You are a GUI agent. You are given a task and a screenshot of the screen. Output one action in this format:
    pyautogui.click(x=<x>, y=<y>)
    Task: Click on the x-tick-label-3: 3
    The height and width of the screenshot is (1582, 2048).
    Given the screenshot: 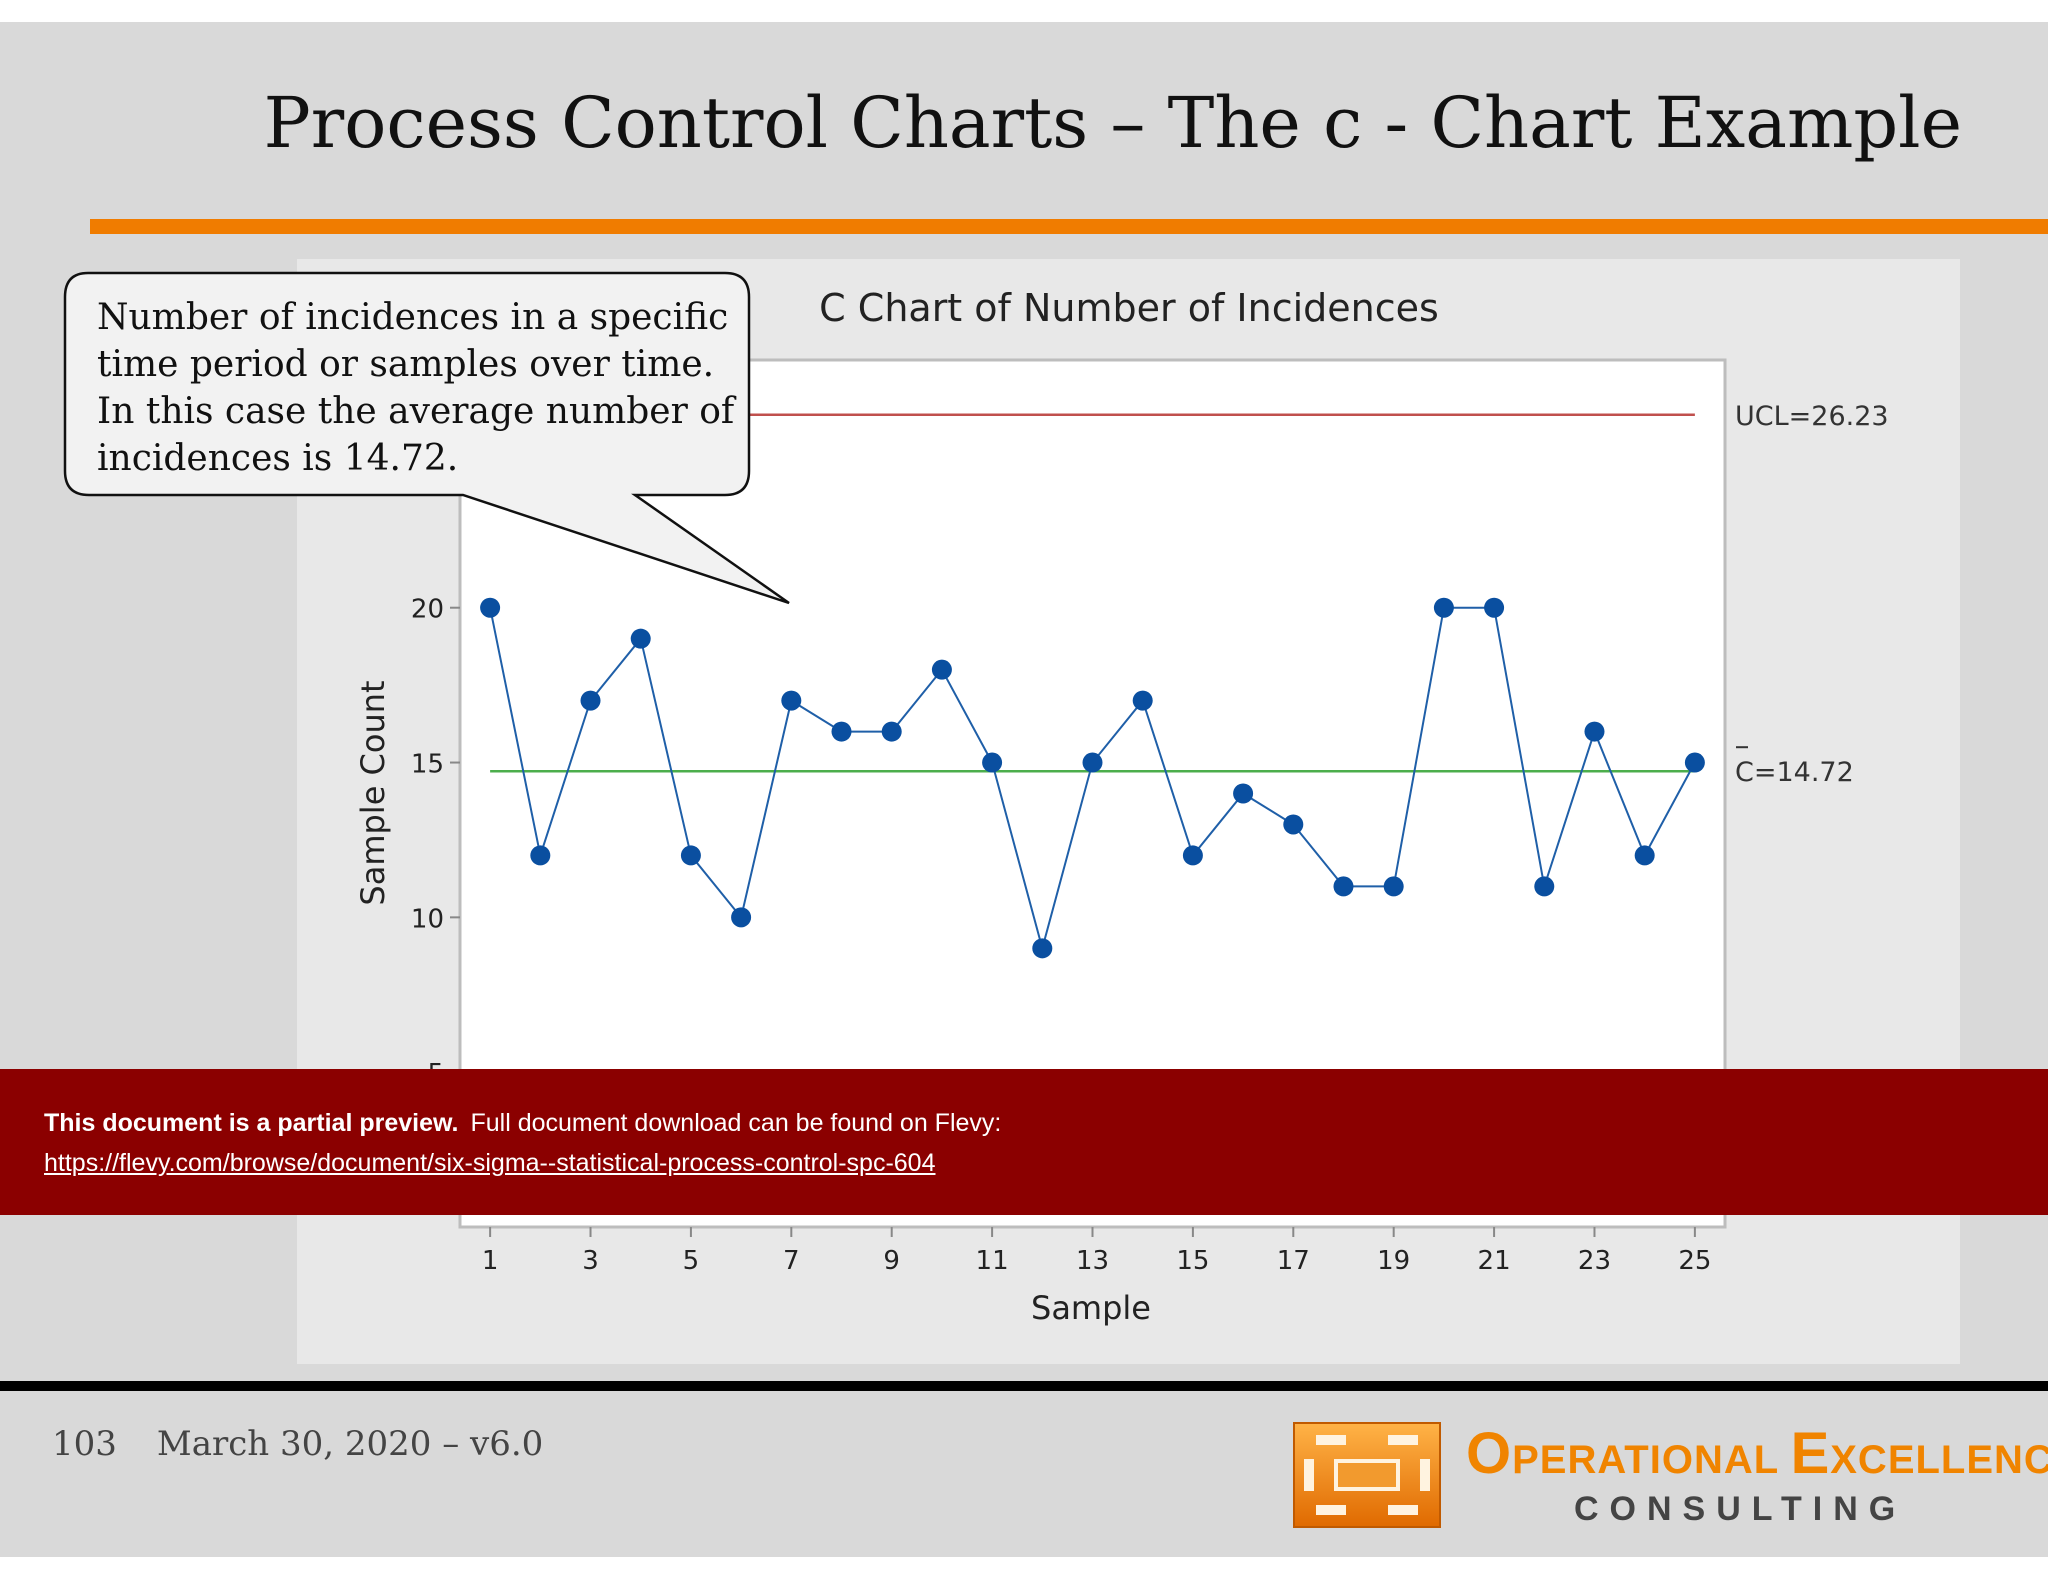 What is the action you would take?
    pyautogui.click(x=590, y=1261)
    